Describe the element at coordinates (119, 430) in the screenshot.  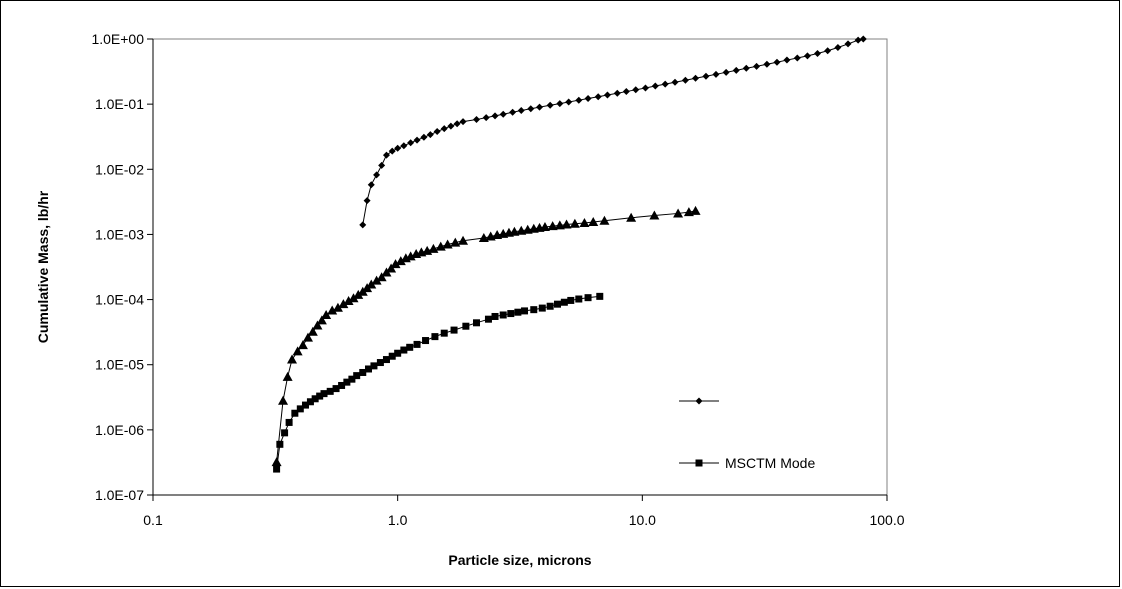
I see `y-tick-label: 1.0E-06` at that location.